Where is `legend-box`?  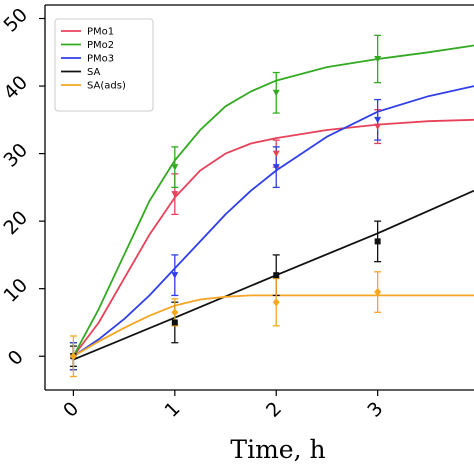 legend-box is located at coordinates (104, 65).